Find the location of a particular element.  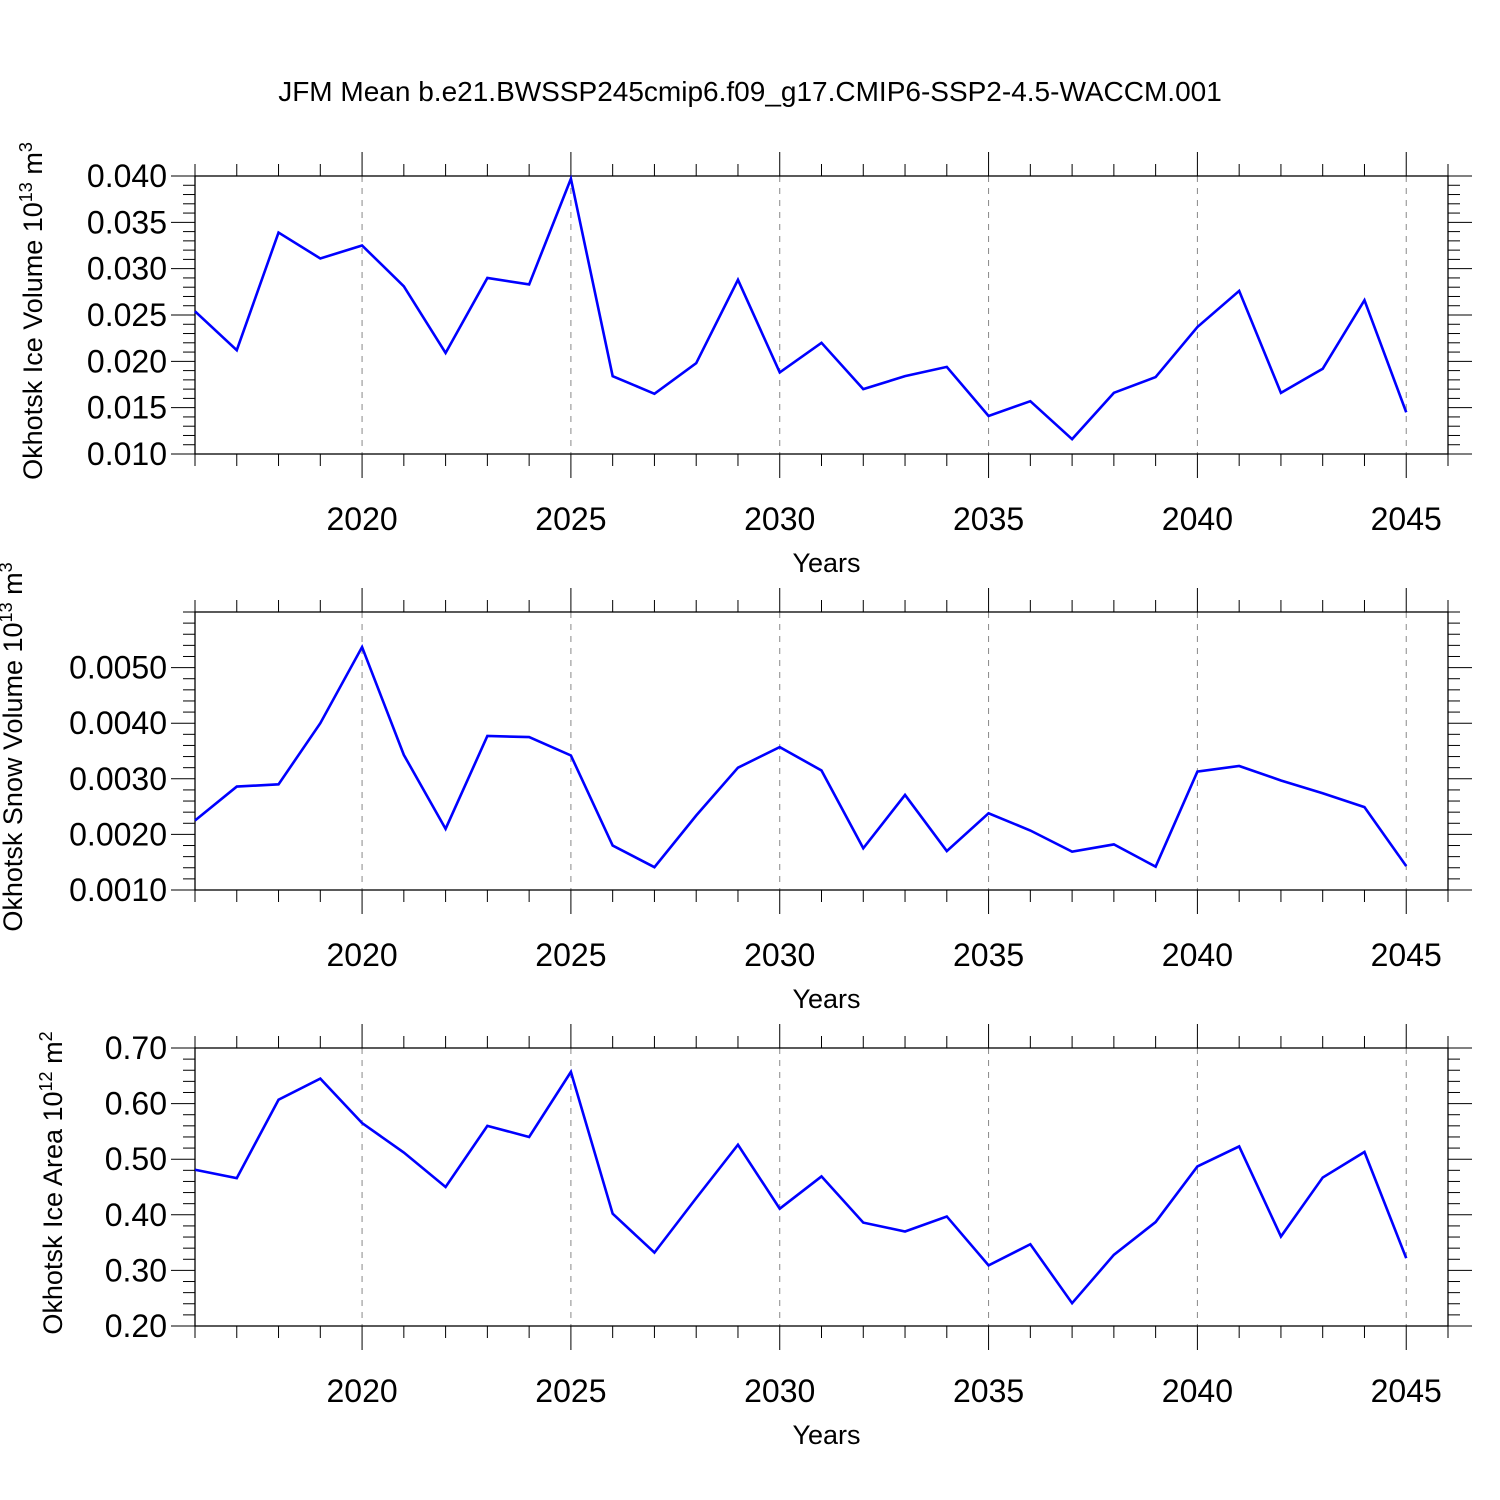

y-tick-label: 0.0030 is located at coordinates (118, 779).